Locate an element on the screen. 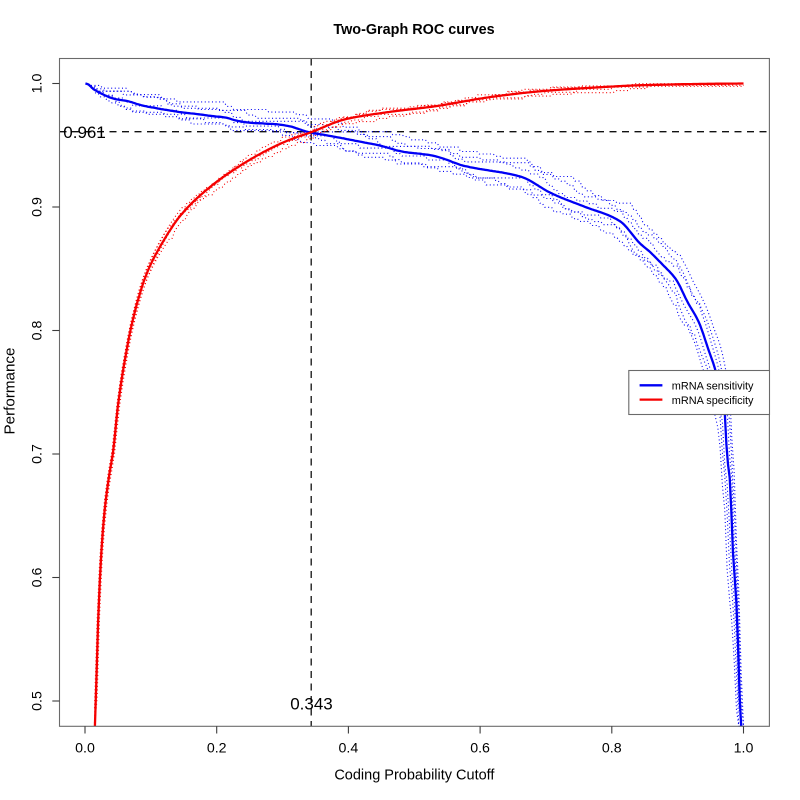 The width and height of the screenshot is (800, 800). svg-text: 0.9 is located at coordinates (38, 207).